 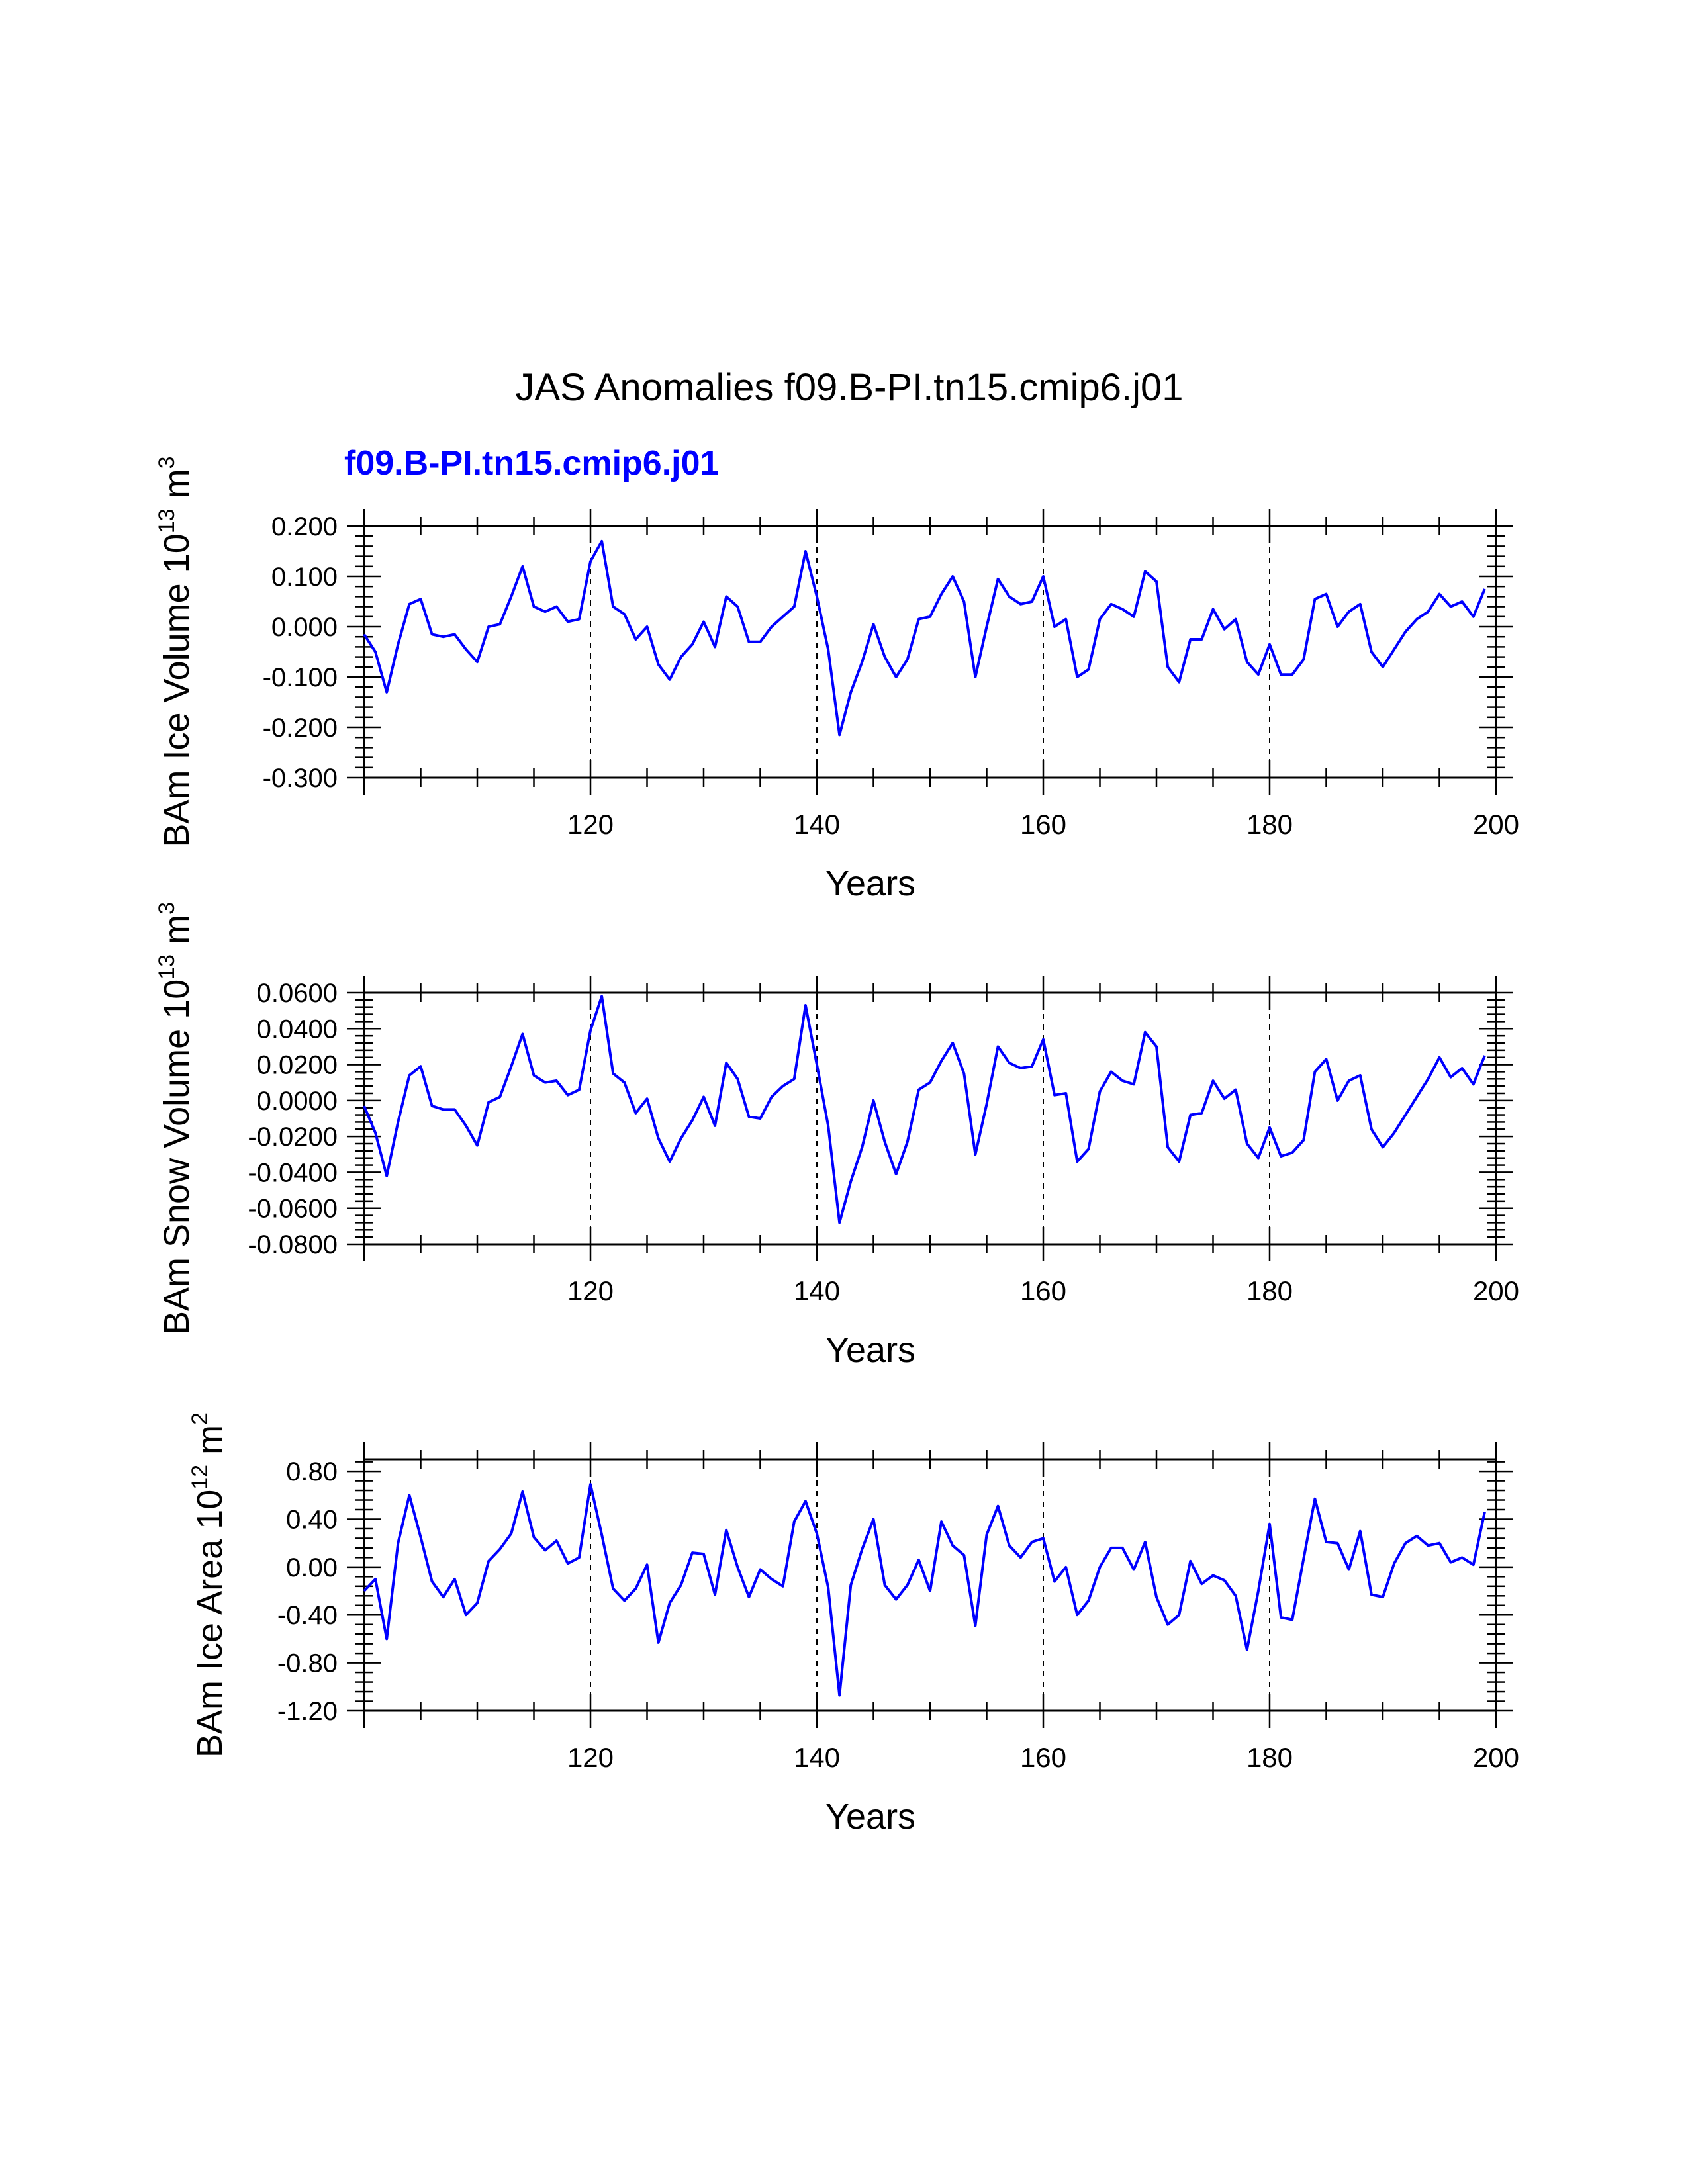 I want to click on y-tick-label: -0.40, so click(x=307, y=1615).